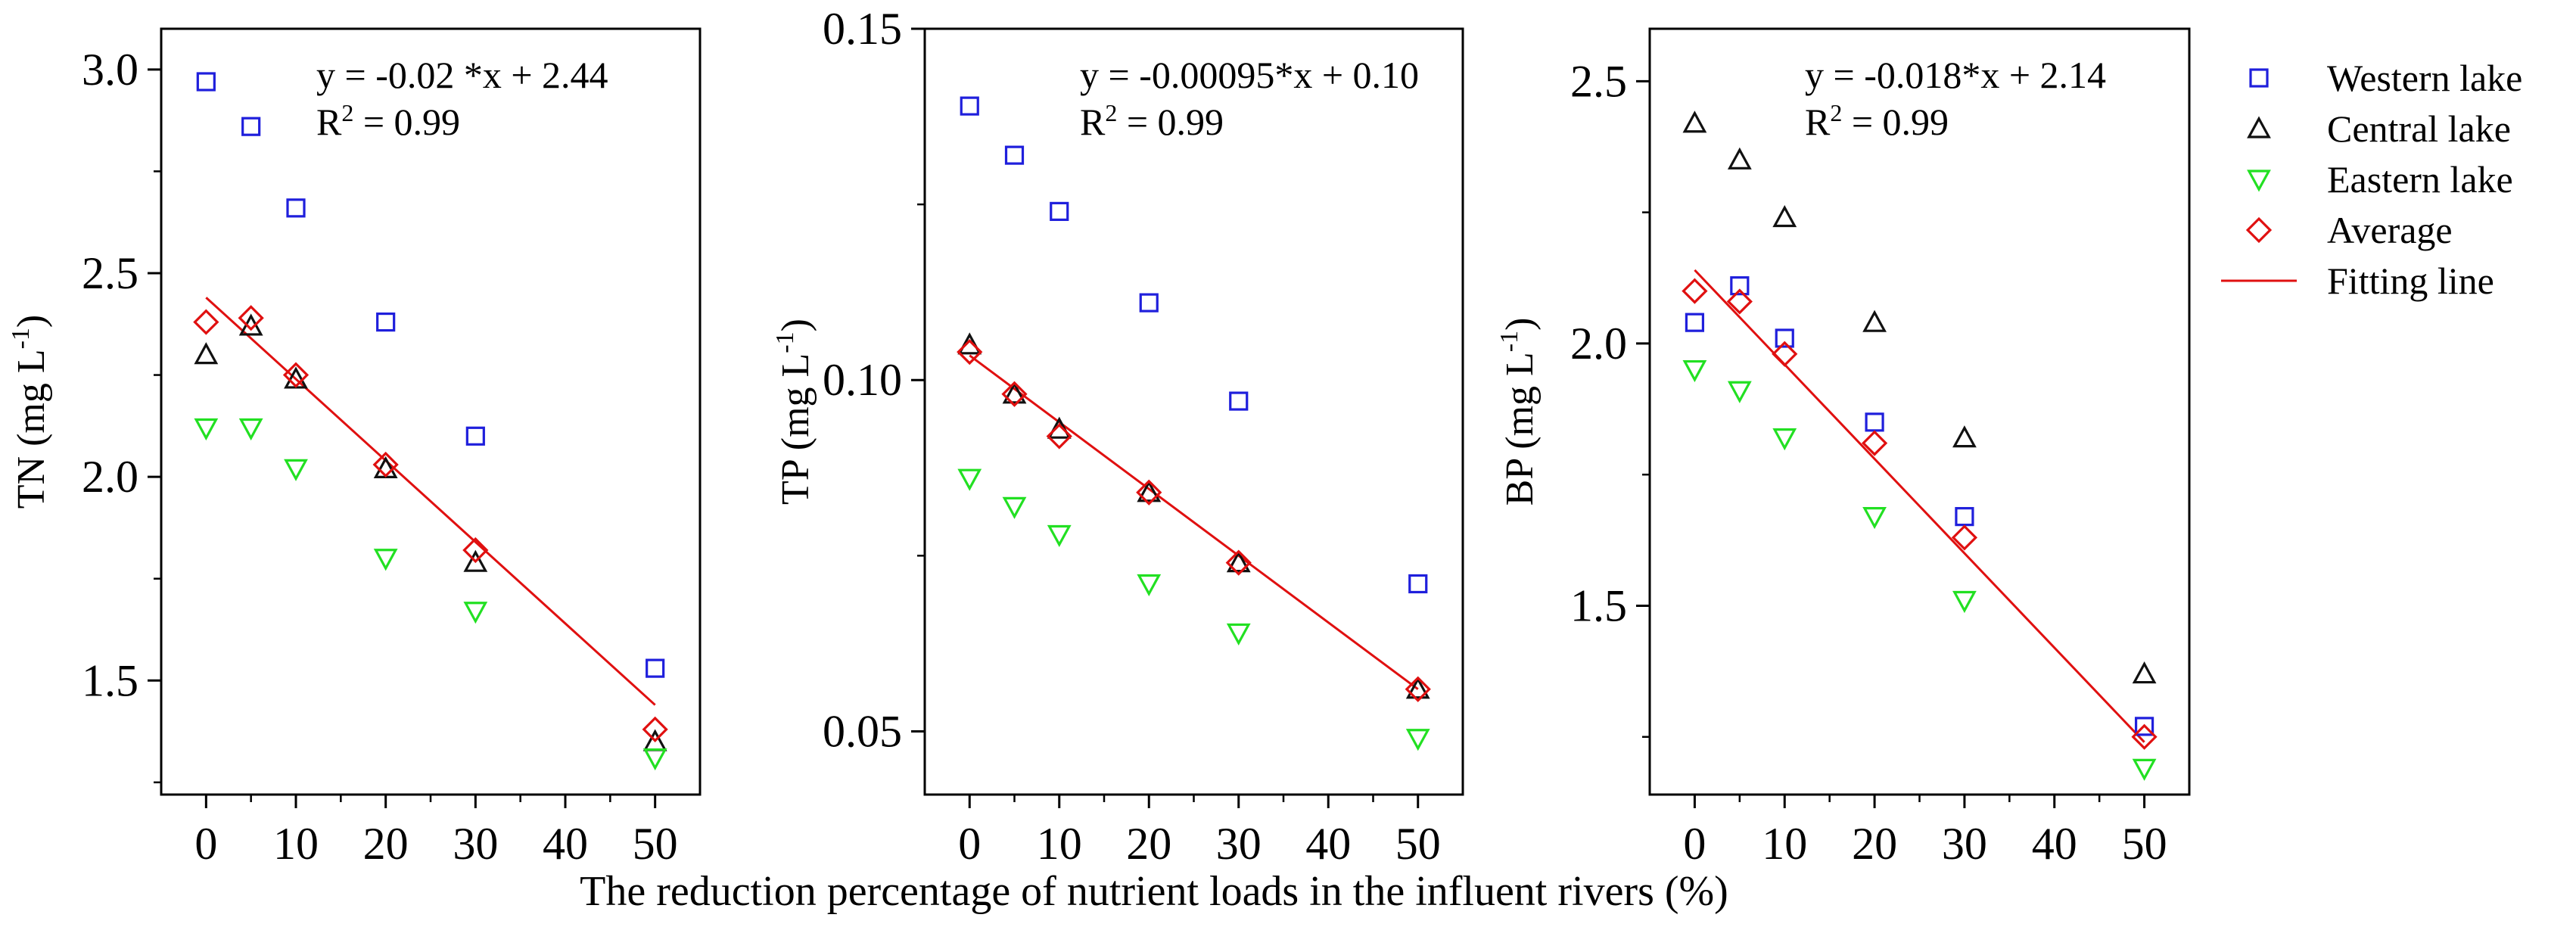  Describe the element at coordinates (2419, 128) in the screenshot. I see `legend-label: Central lake` at that location.